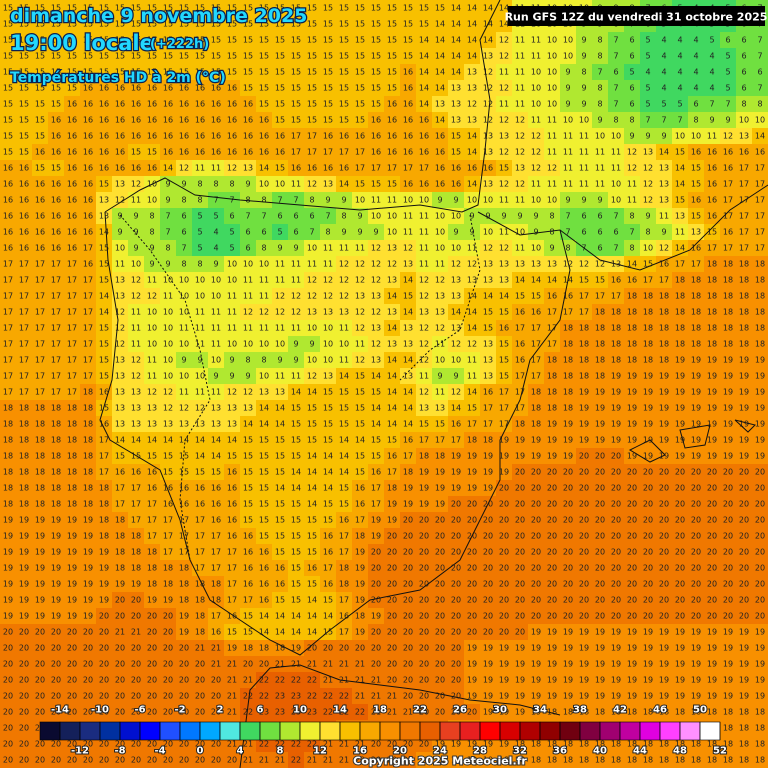 The width and height of the screenshot is (768, 768). Describe the element at coordinates (183, 264) in the screenshot. I see `temperature-value: 8` at that location.